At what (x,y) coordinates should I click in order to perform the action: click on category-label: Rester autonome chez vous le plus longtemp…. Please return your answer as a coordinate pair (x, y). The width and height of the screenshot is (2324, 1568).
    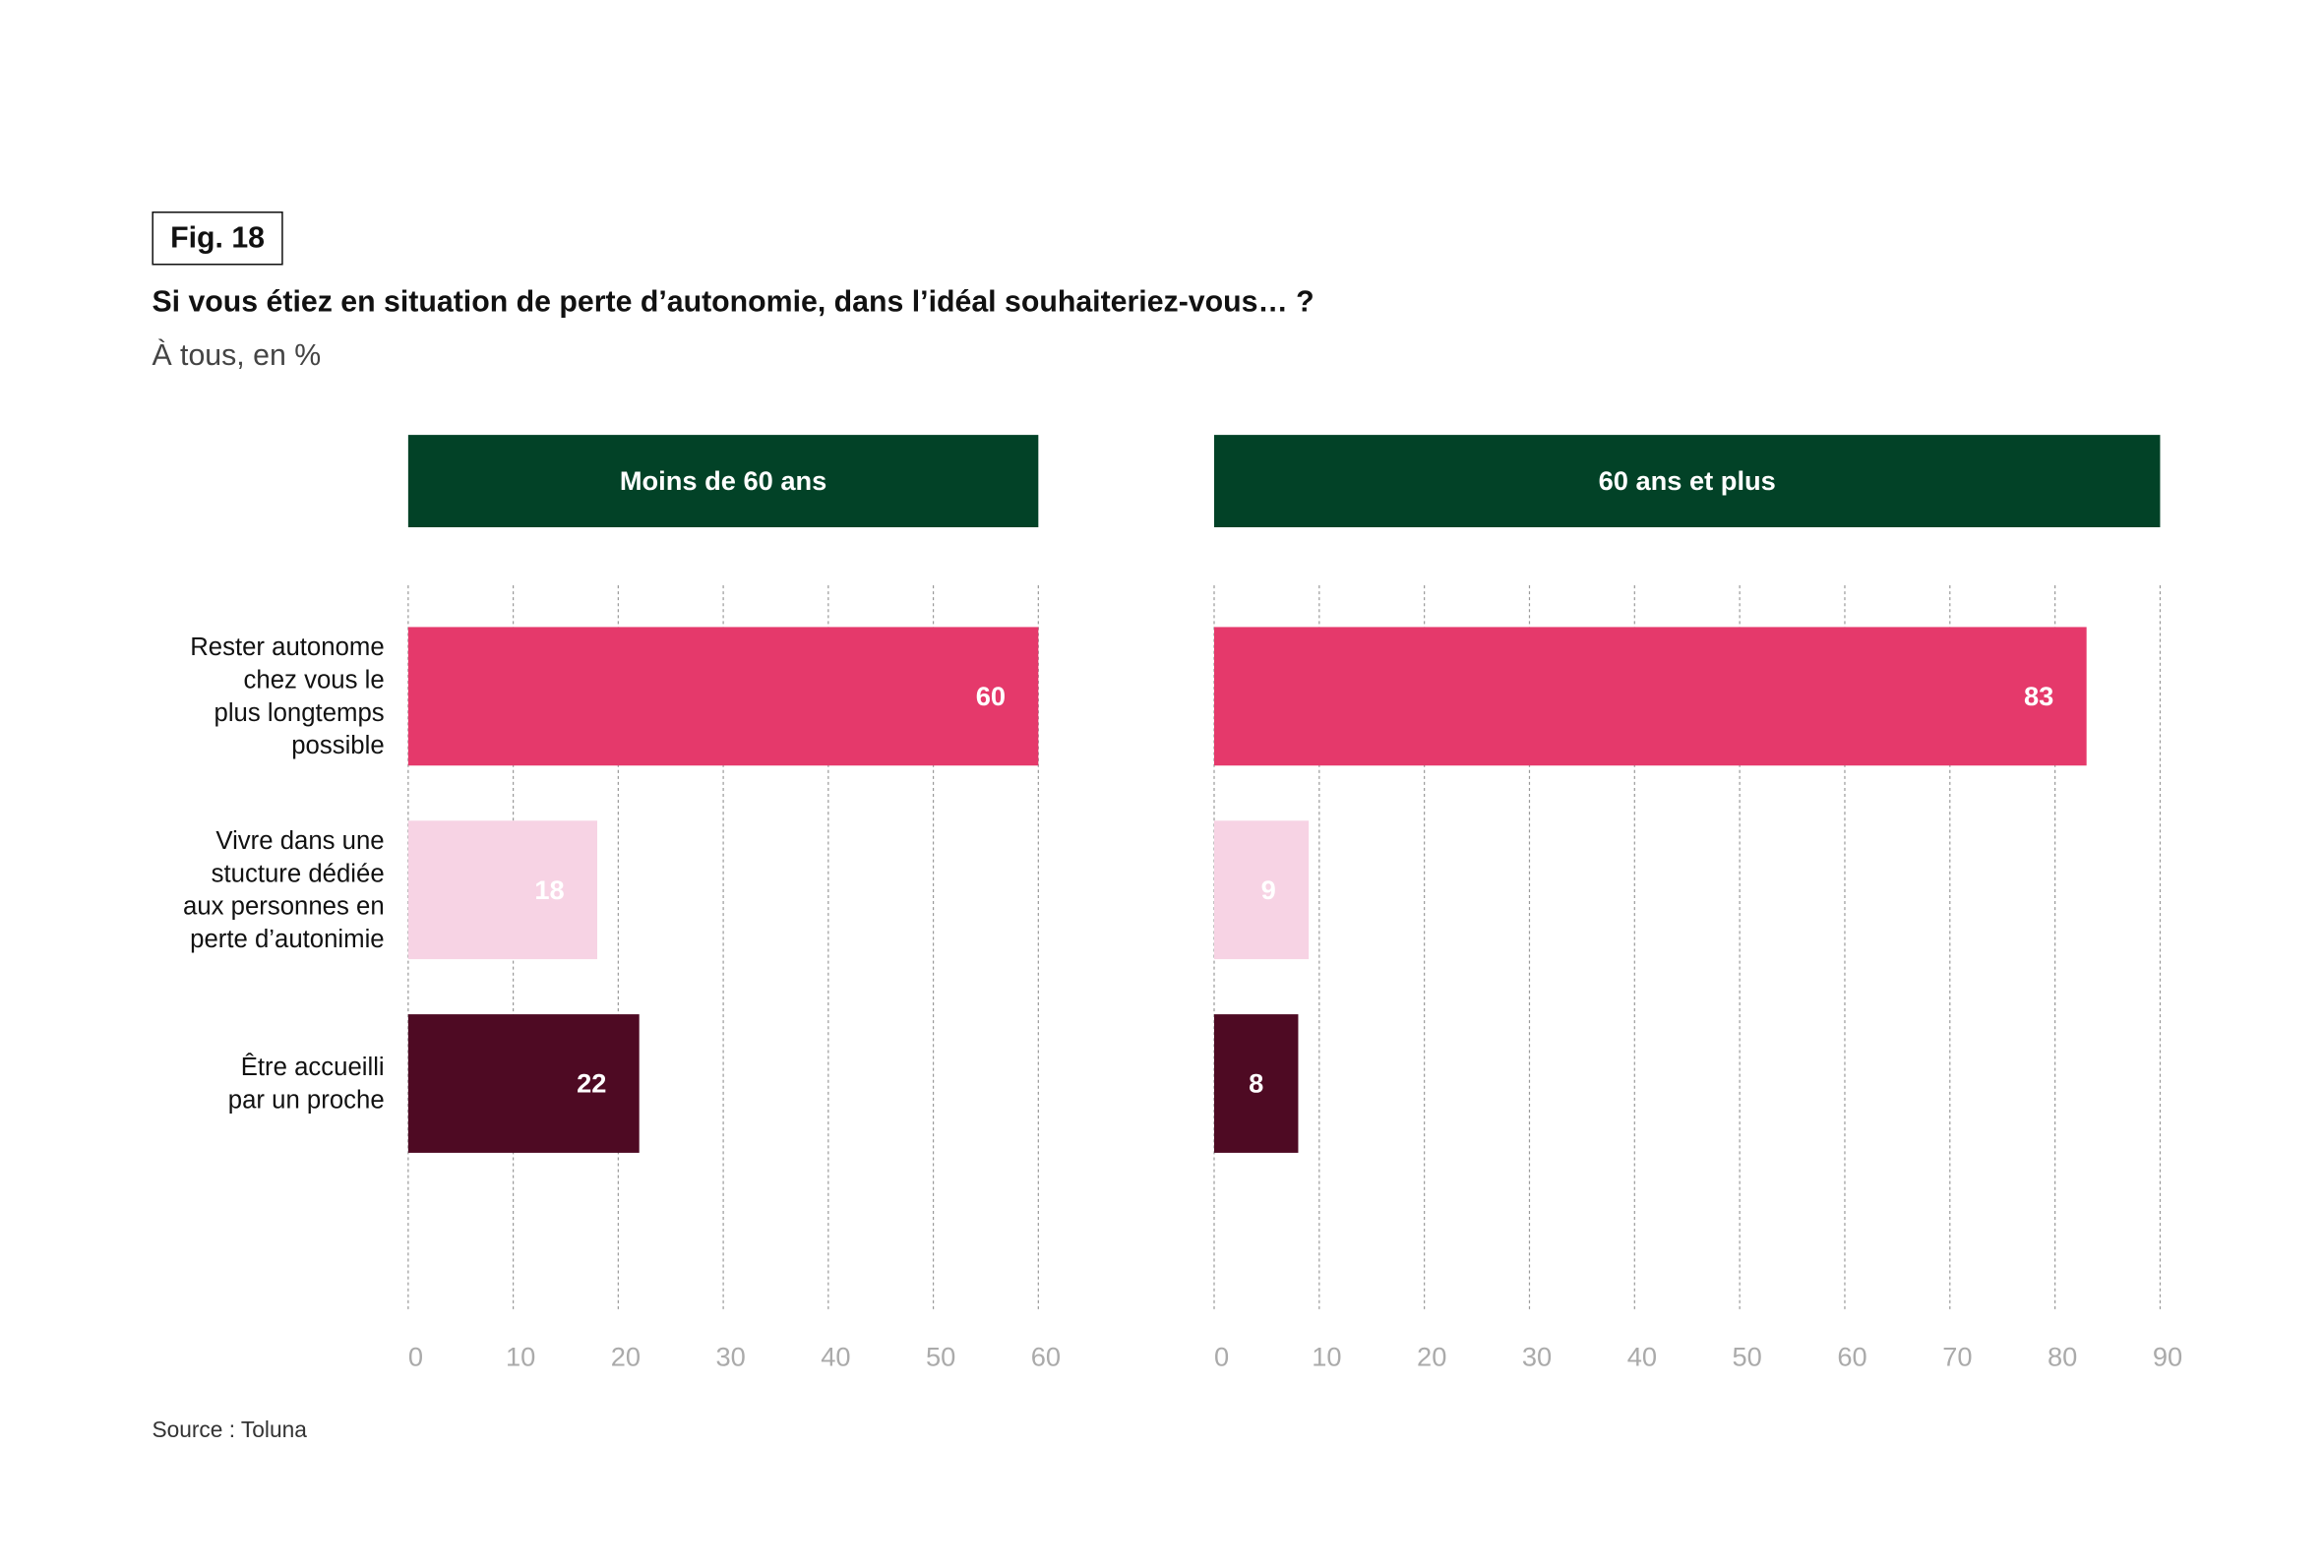
    Looking at the image, I should click on (237, 696).